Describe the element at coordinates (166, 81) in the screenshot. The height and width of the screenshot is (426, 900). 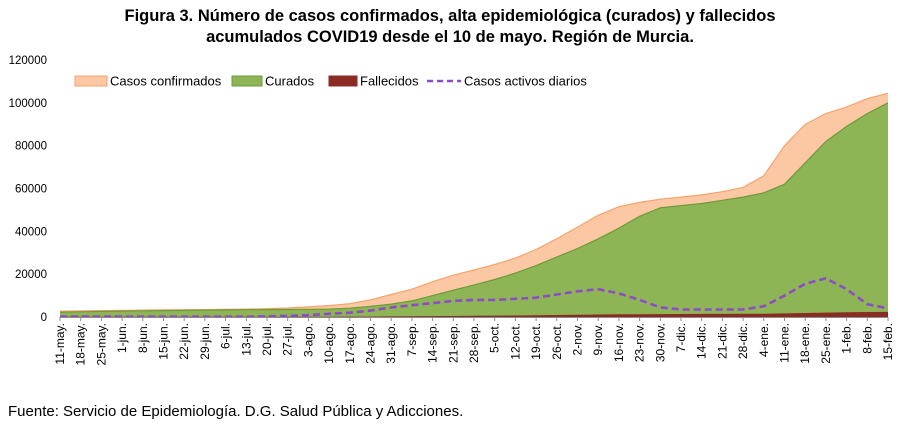
I see `legend-label-casos-confirmados: Casos confirmados` at that location.